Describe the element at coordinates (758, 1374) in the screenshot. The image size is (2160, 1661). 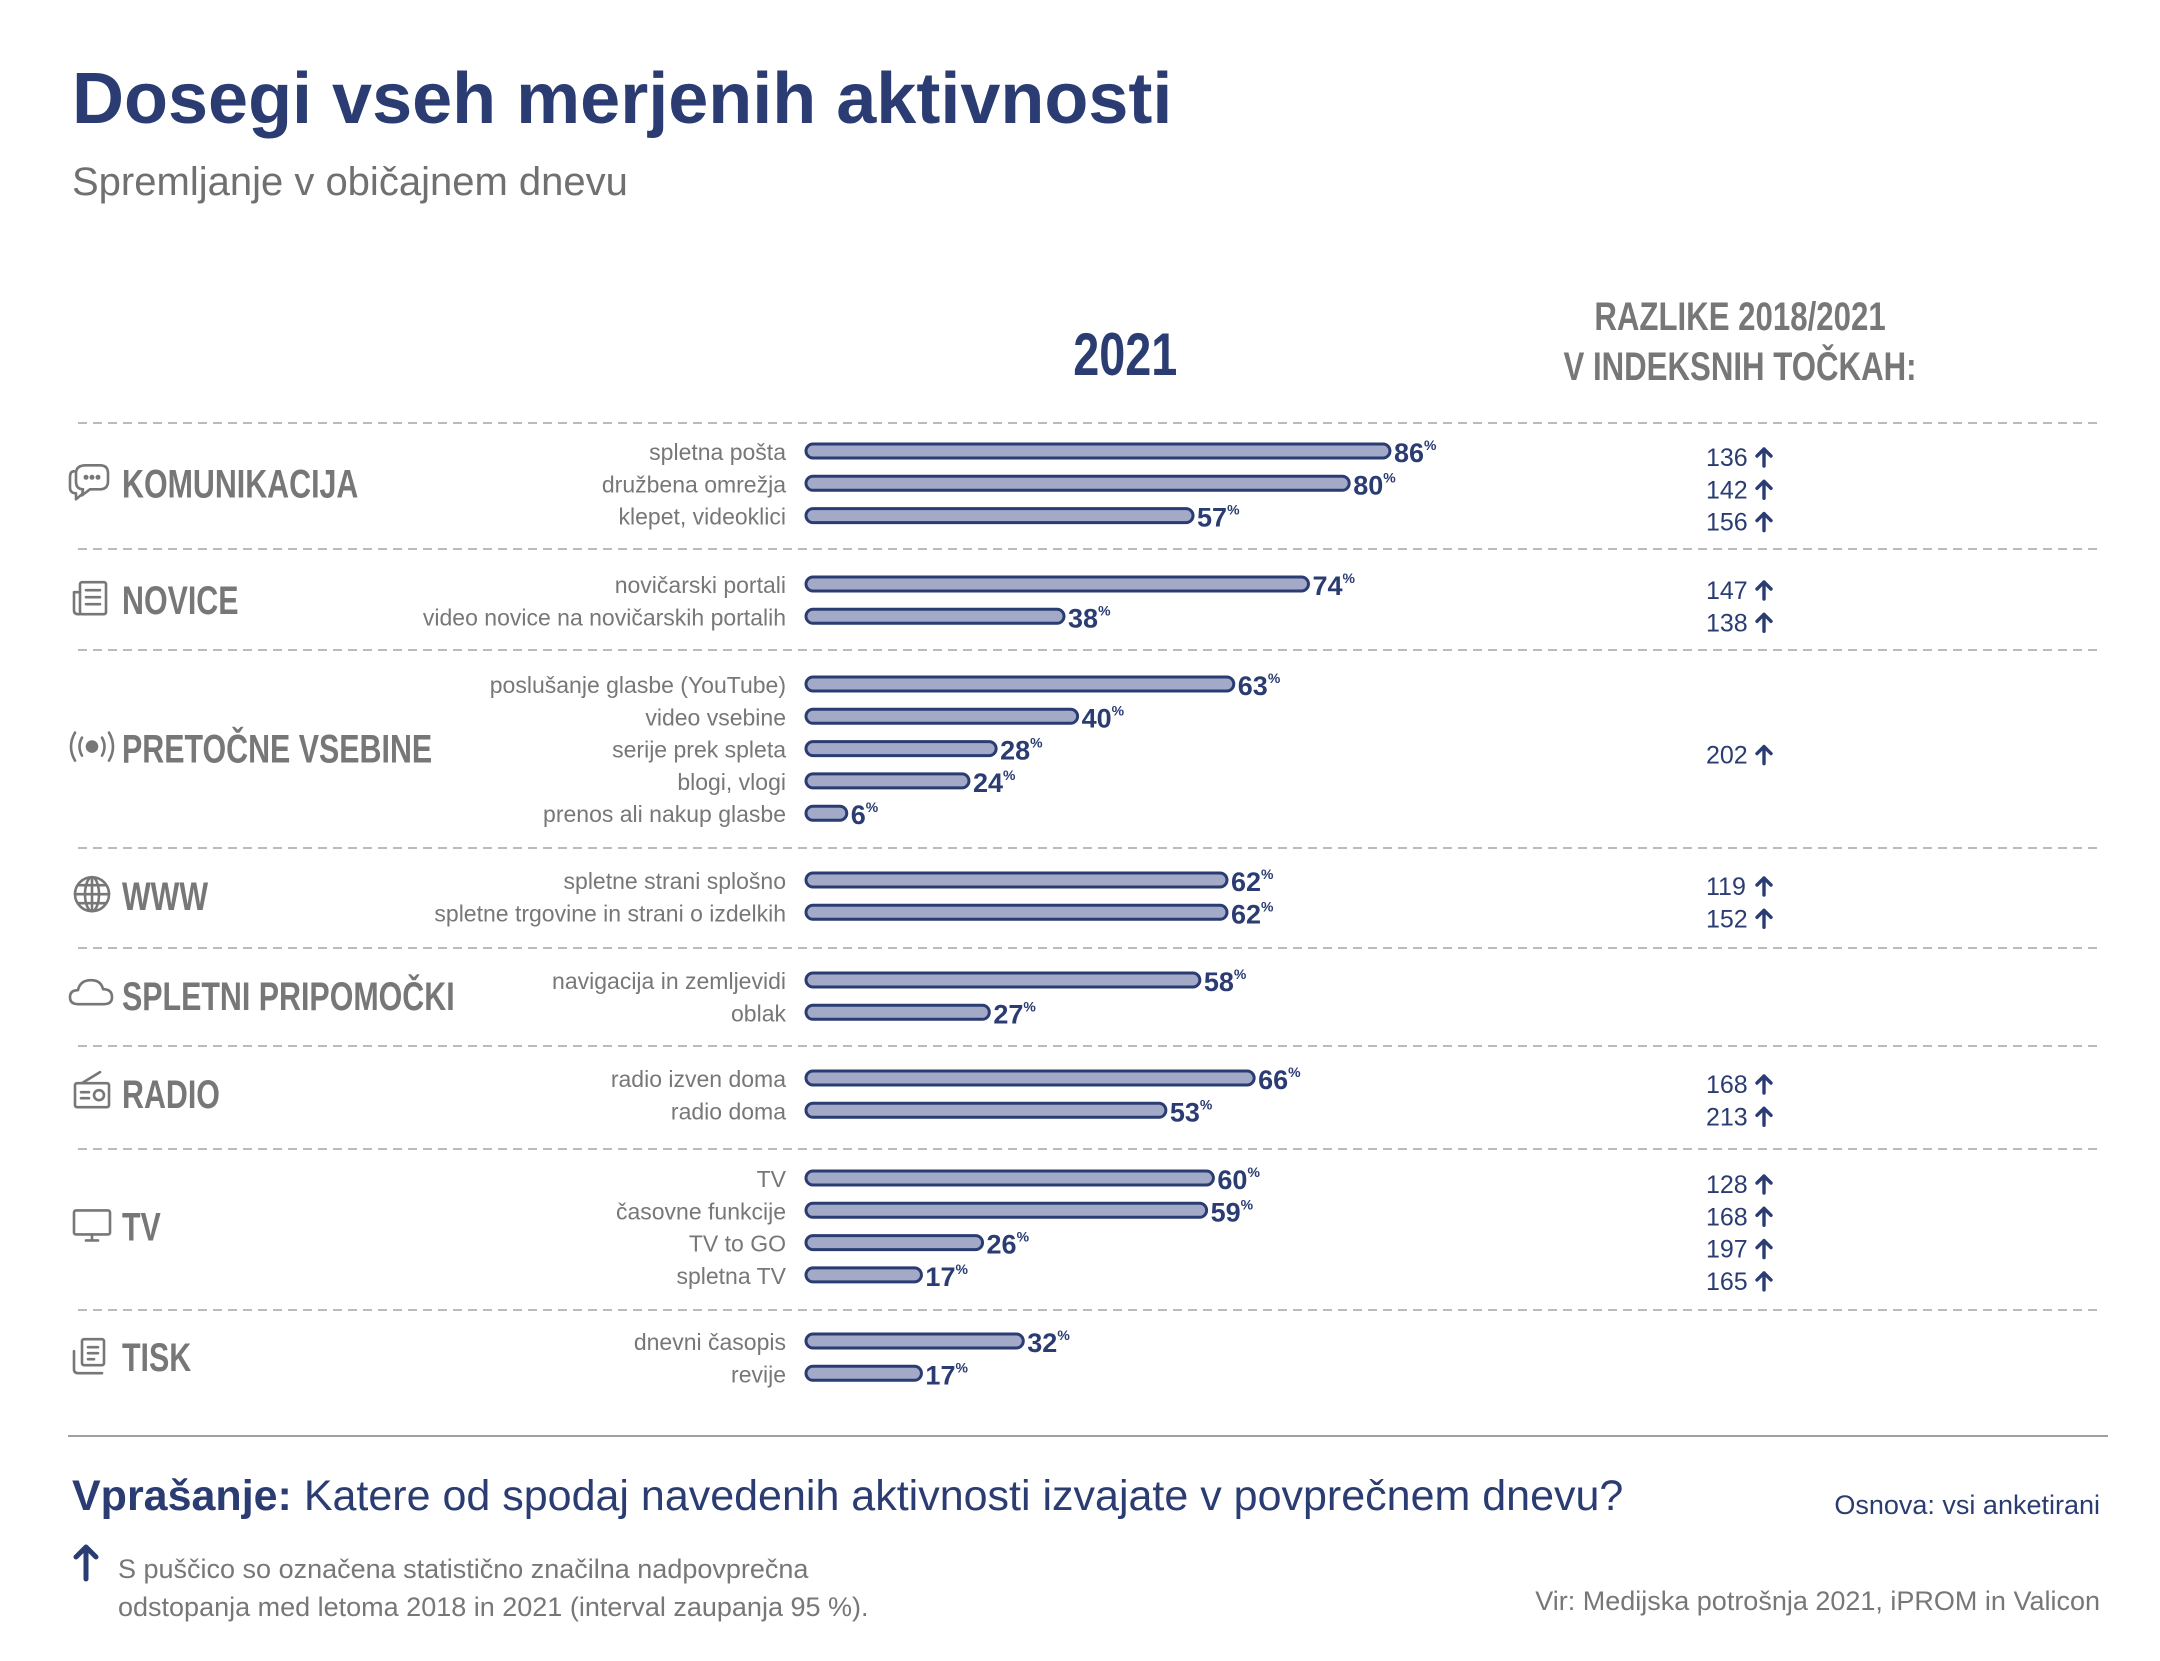
I see `category-label: revije` at that location.